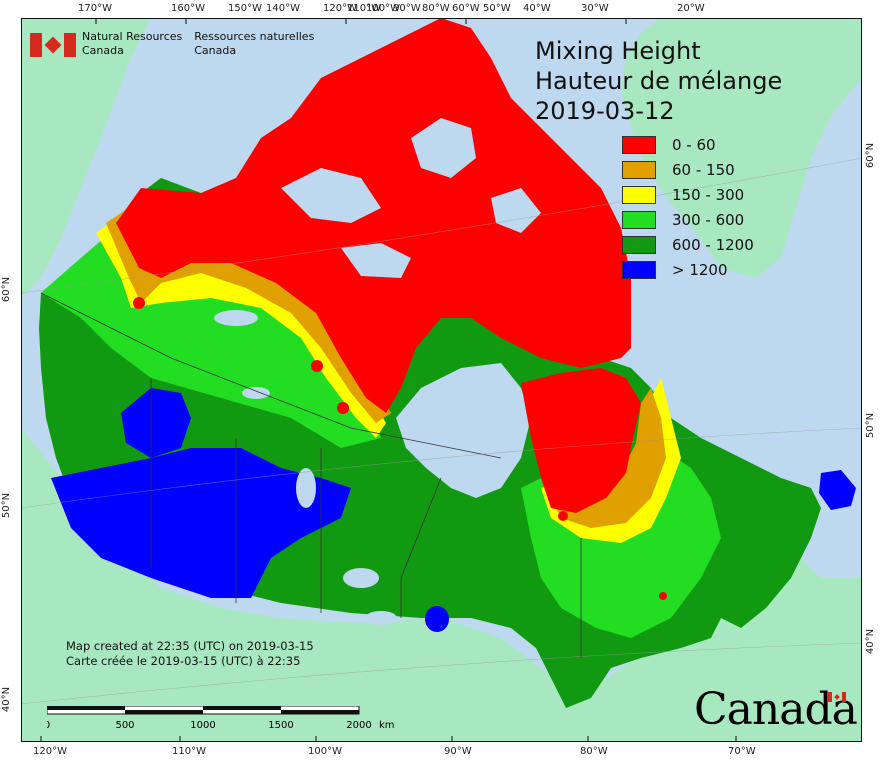 The height and width of the screenshot is (760, 880). I want to click on scale-tick-label: 1000, so click(202, 725).